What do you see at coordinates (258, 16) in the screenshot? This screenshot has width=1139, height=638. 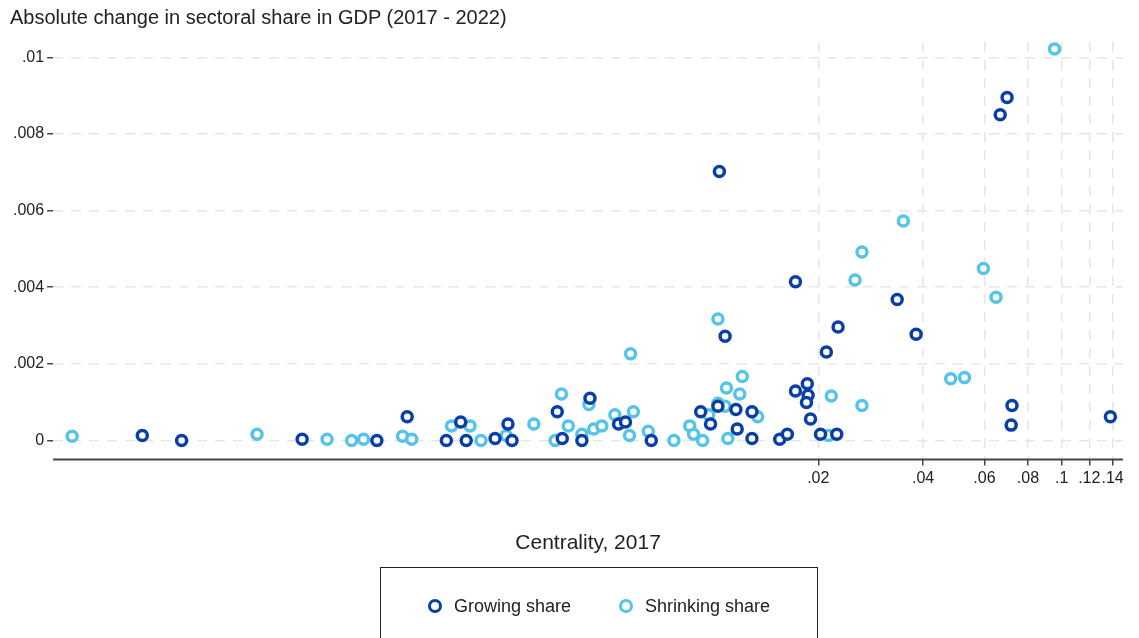 I see `chart-title: Absolute change in sectoral share in GDP (2017 - 2022)` at bounding box center [258, 16].